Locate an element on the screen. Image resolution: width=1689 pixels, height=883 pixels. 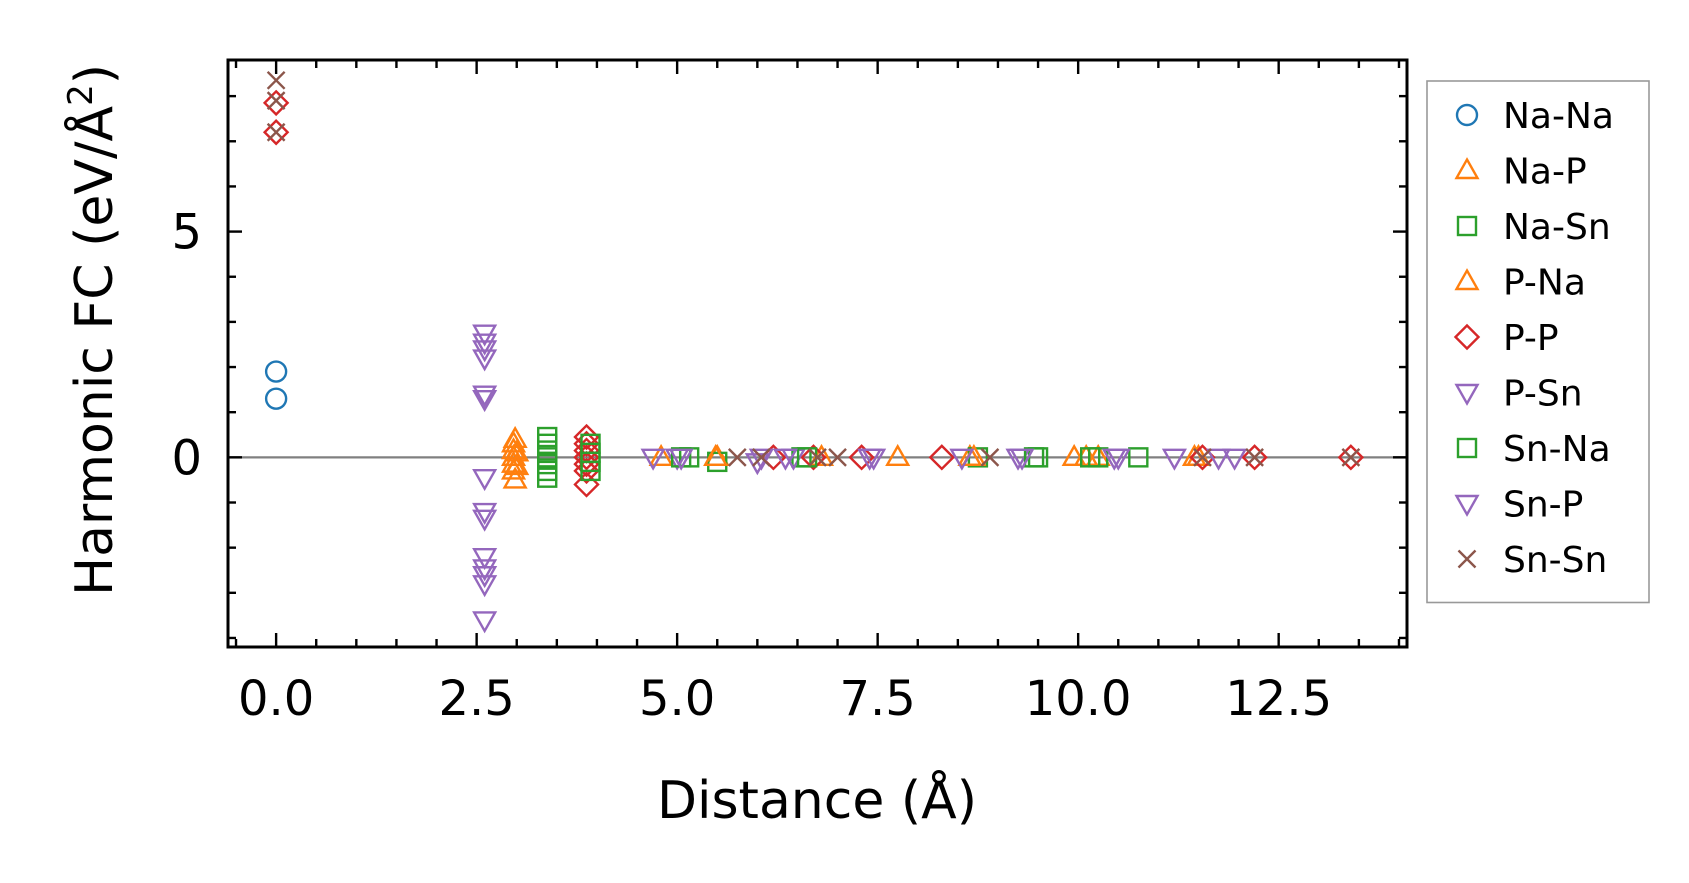
legend-box is located at coordinates (1538, 342).